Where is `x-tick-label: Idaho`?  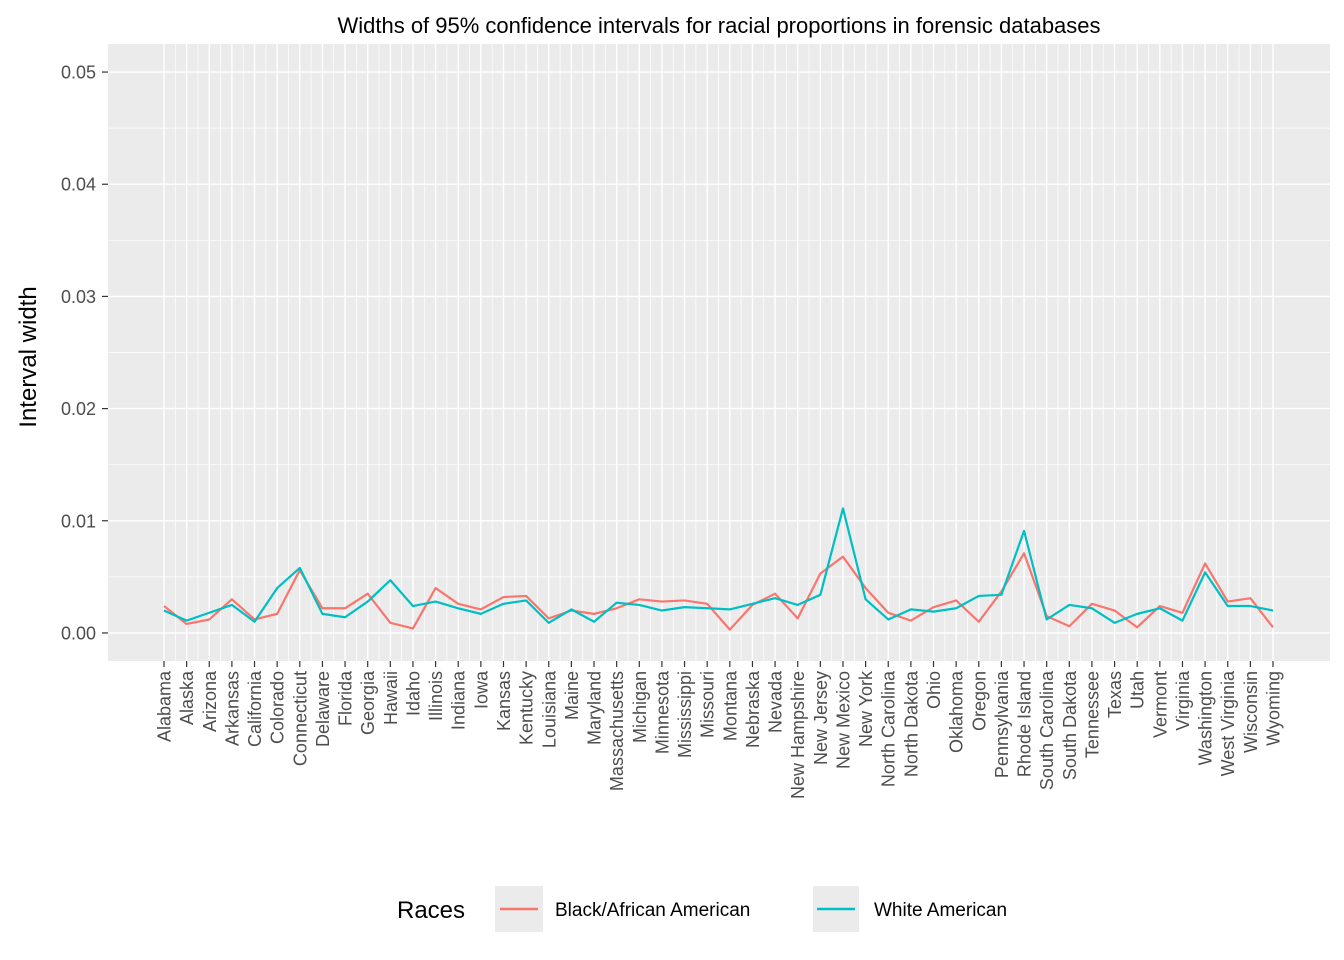
x-tick-label: Idaho is located at coordinates (413, 693).